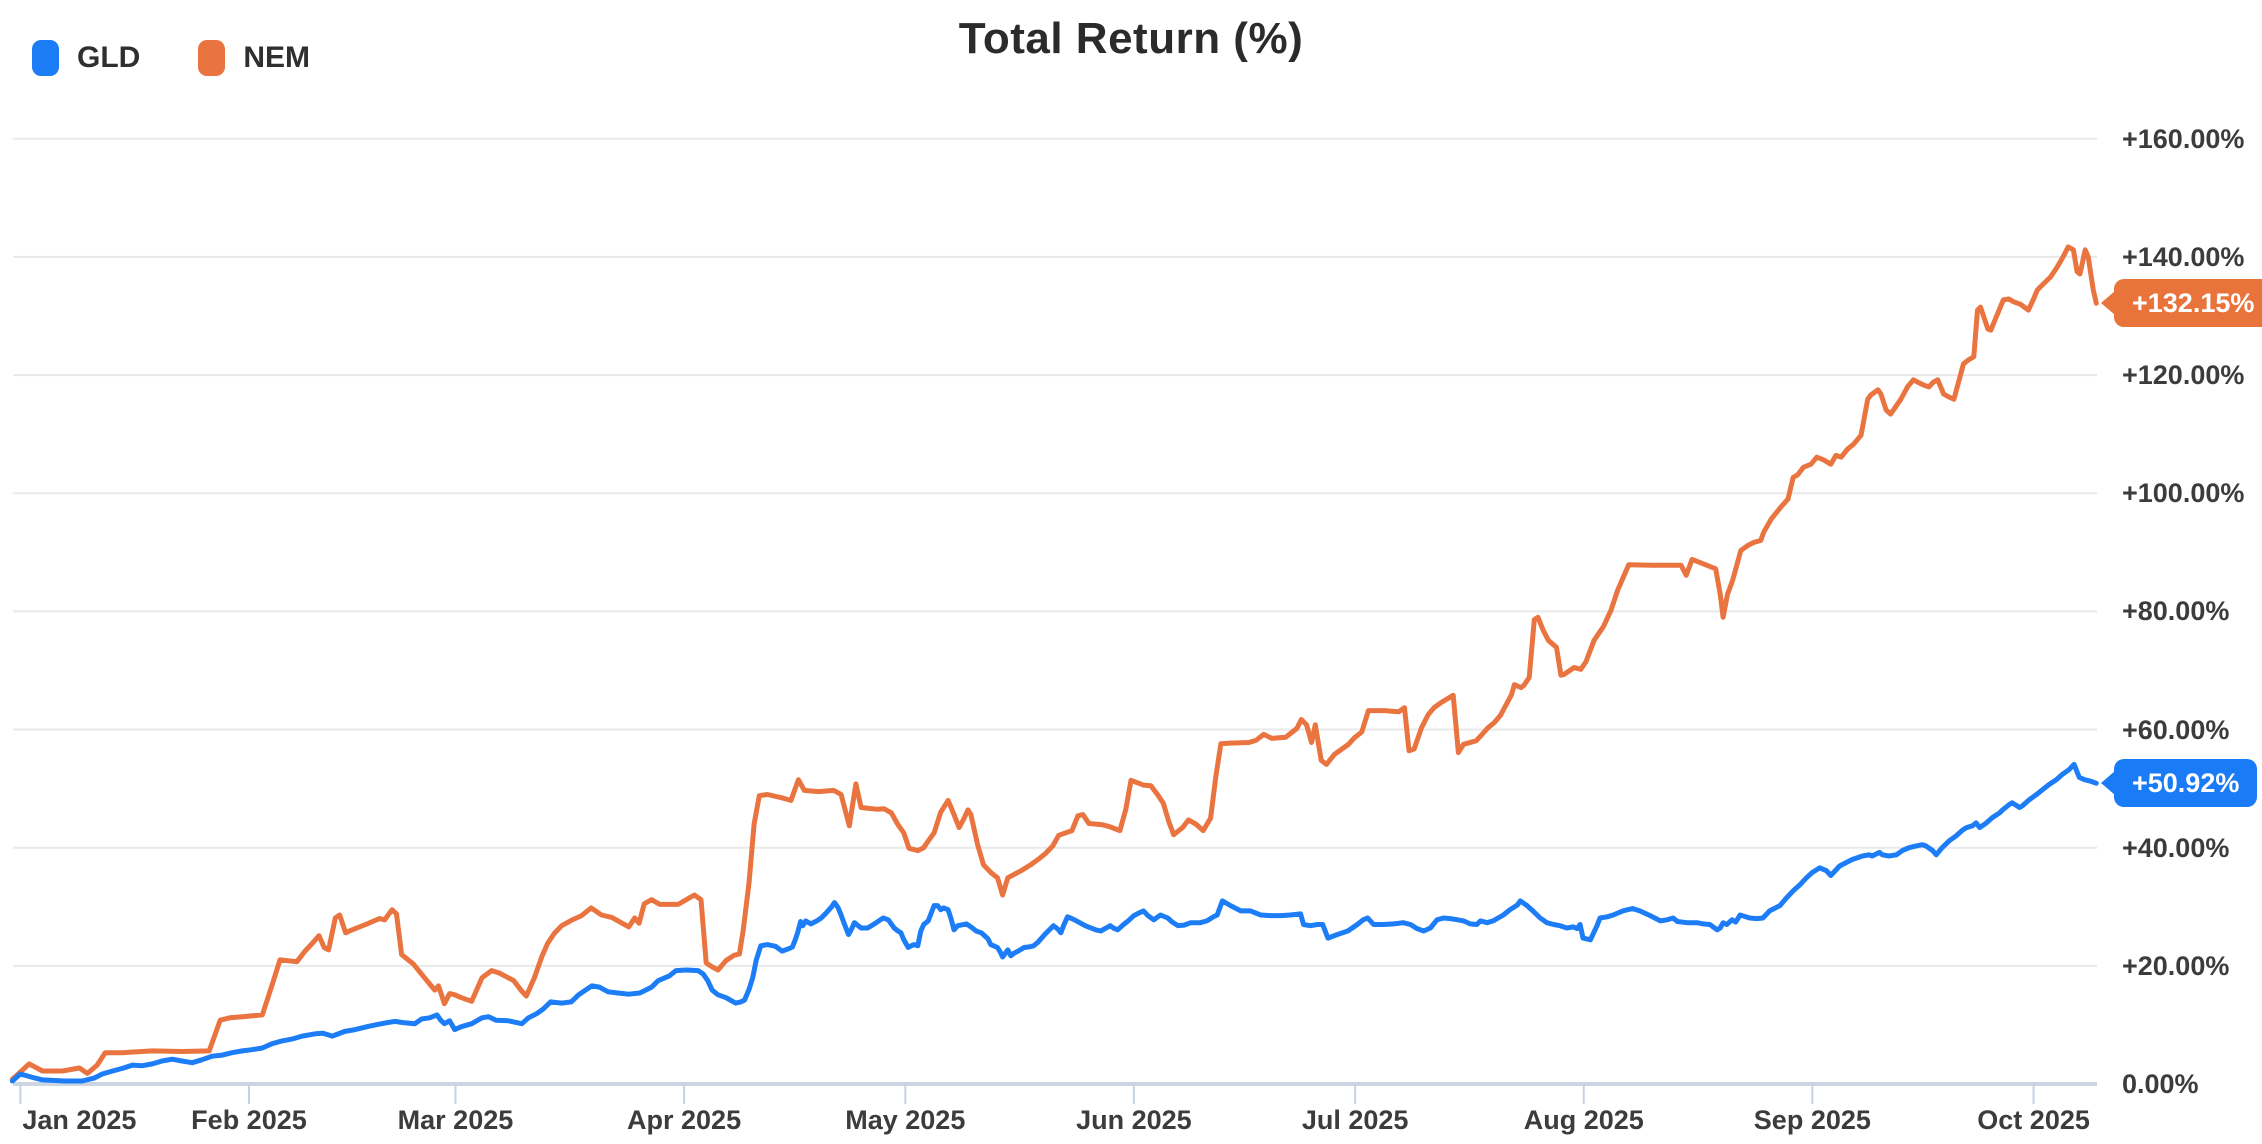 The image size is (2262, 1144). I want to click on x-axis-tick-label: Jul 2025, so click(1355, 1120).